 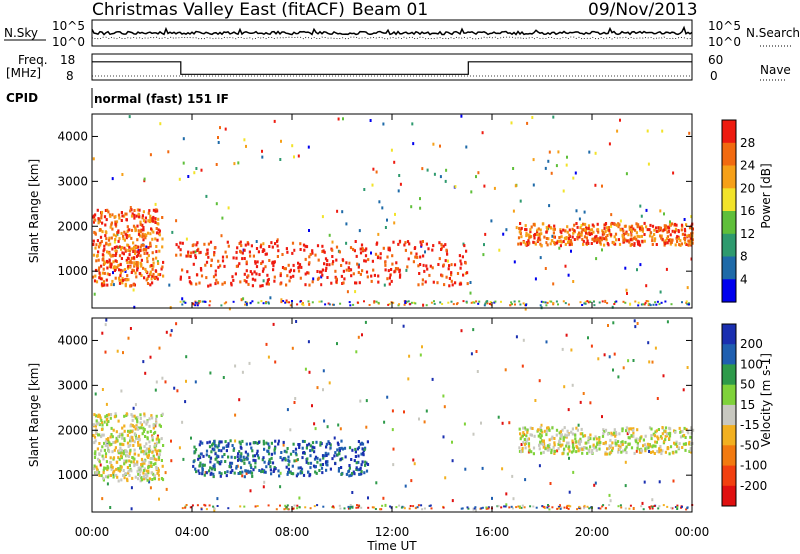 What do you see at coordinates (292, 532) in the screenshot?
I see `x-tick-label: 08:00` at bounding box center [292, 532].